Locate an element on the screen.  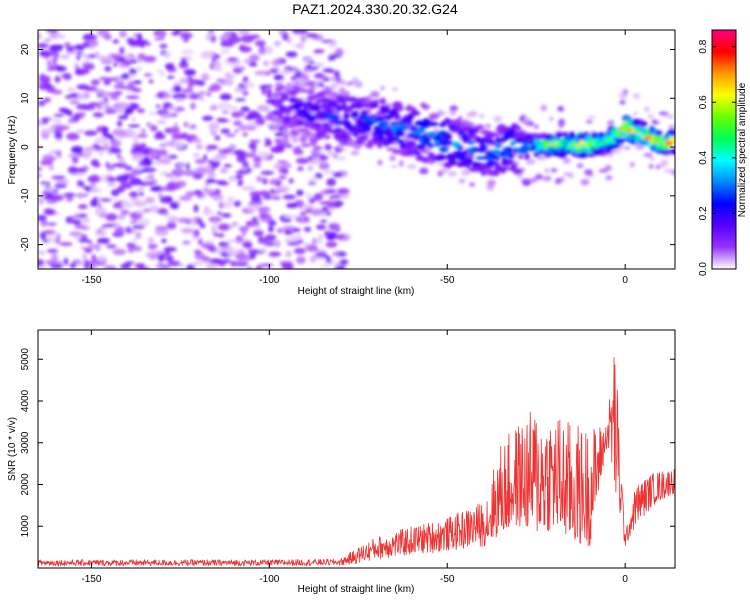
y-tick-label: 10 is located at coordinates (25, 98).